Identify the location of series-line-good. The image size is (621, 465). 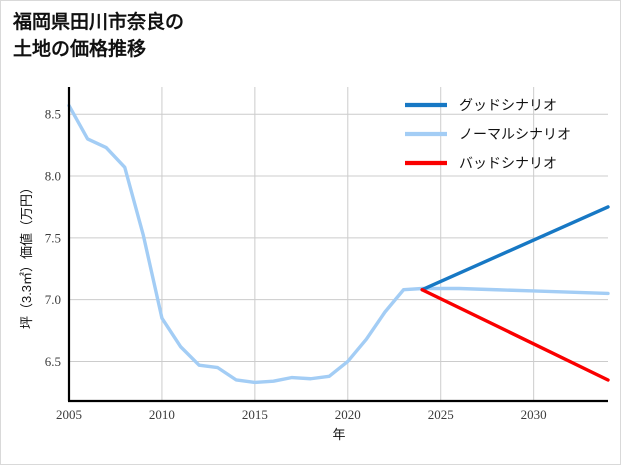
(515, 248).